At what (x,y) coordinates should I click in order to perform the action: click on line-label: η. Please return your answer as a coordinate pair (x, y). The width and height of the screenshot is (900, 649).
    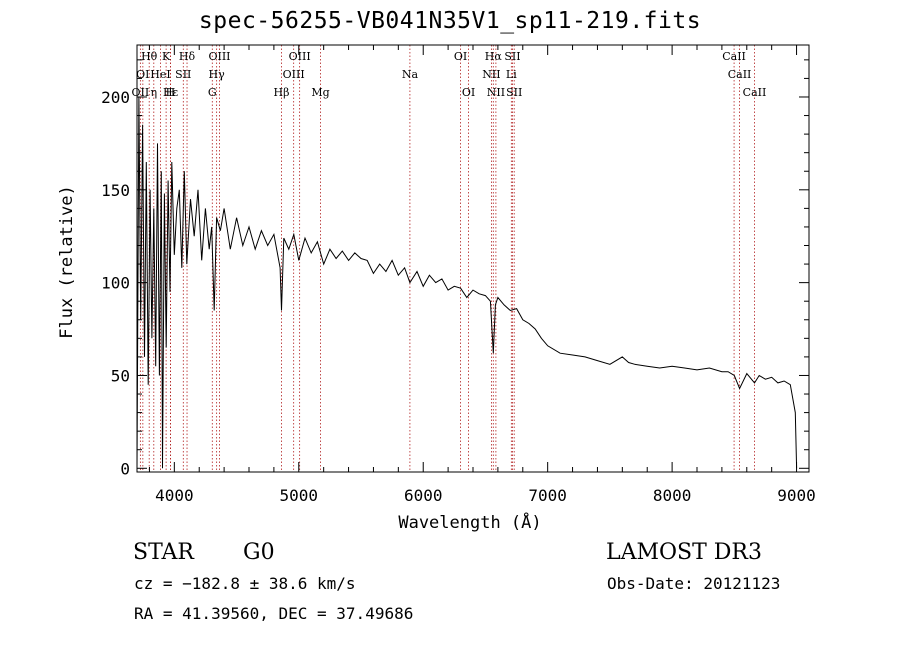
    Looking at the image, I should click on (154, 92).